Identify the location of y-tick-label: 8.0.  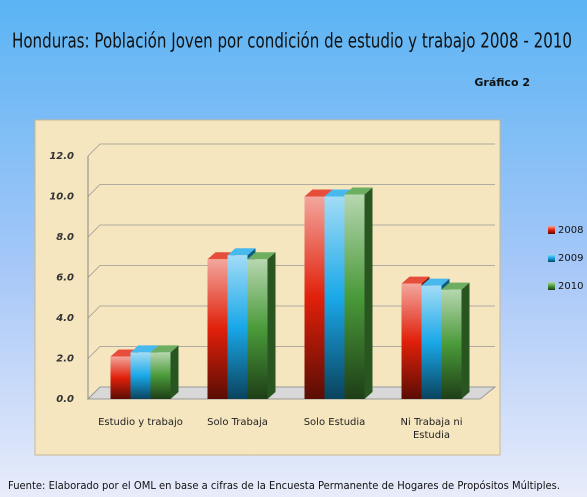
(65, 237).